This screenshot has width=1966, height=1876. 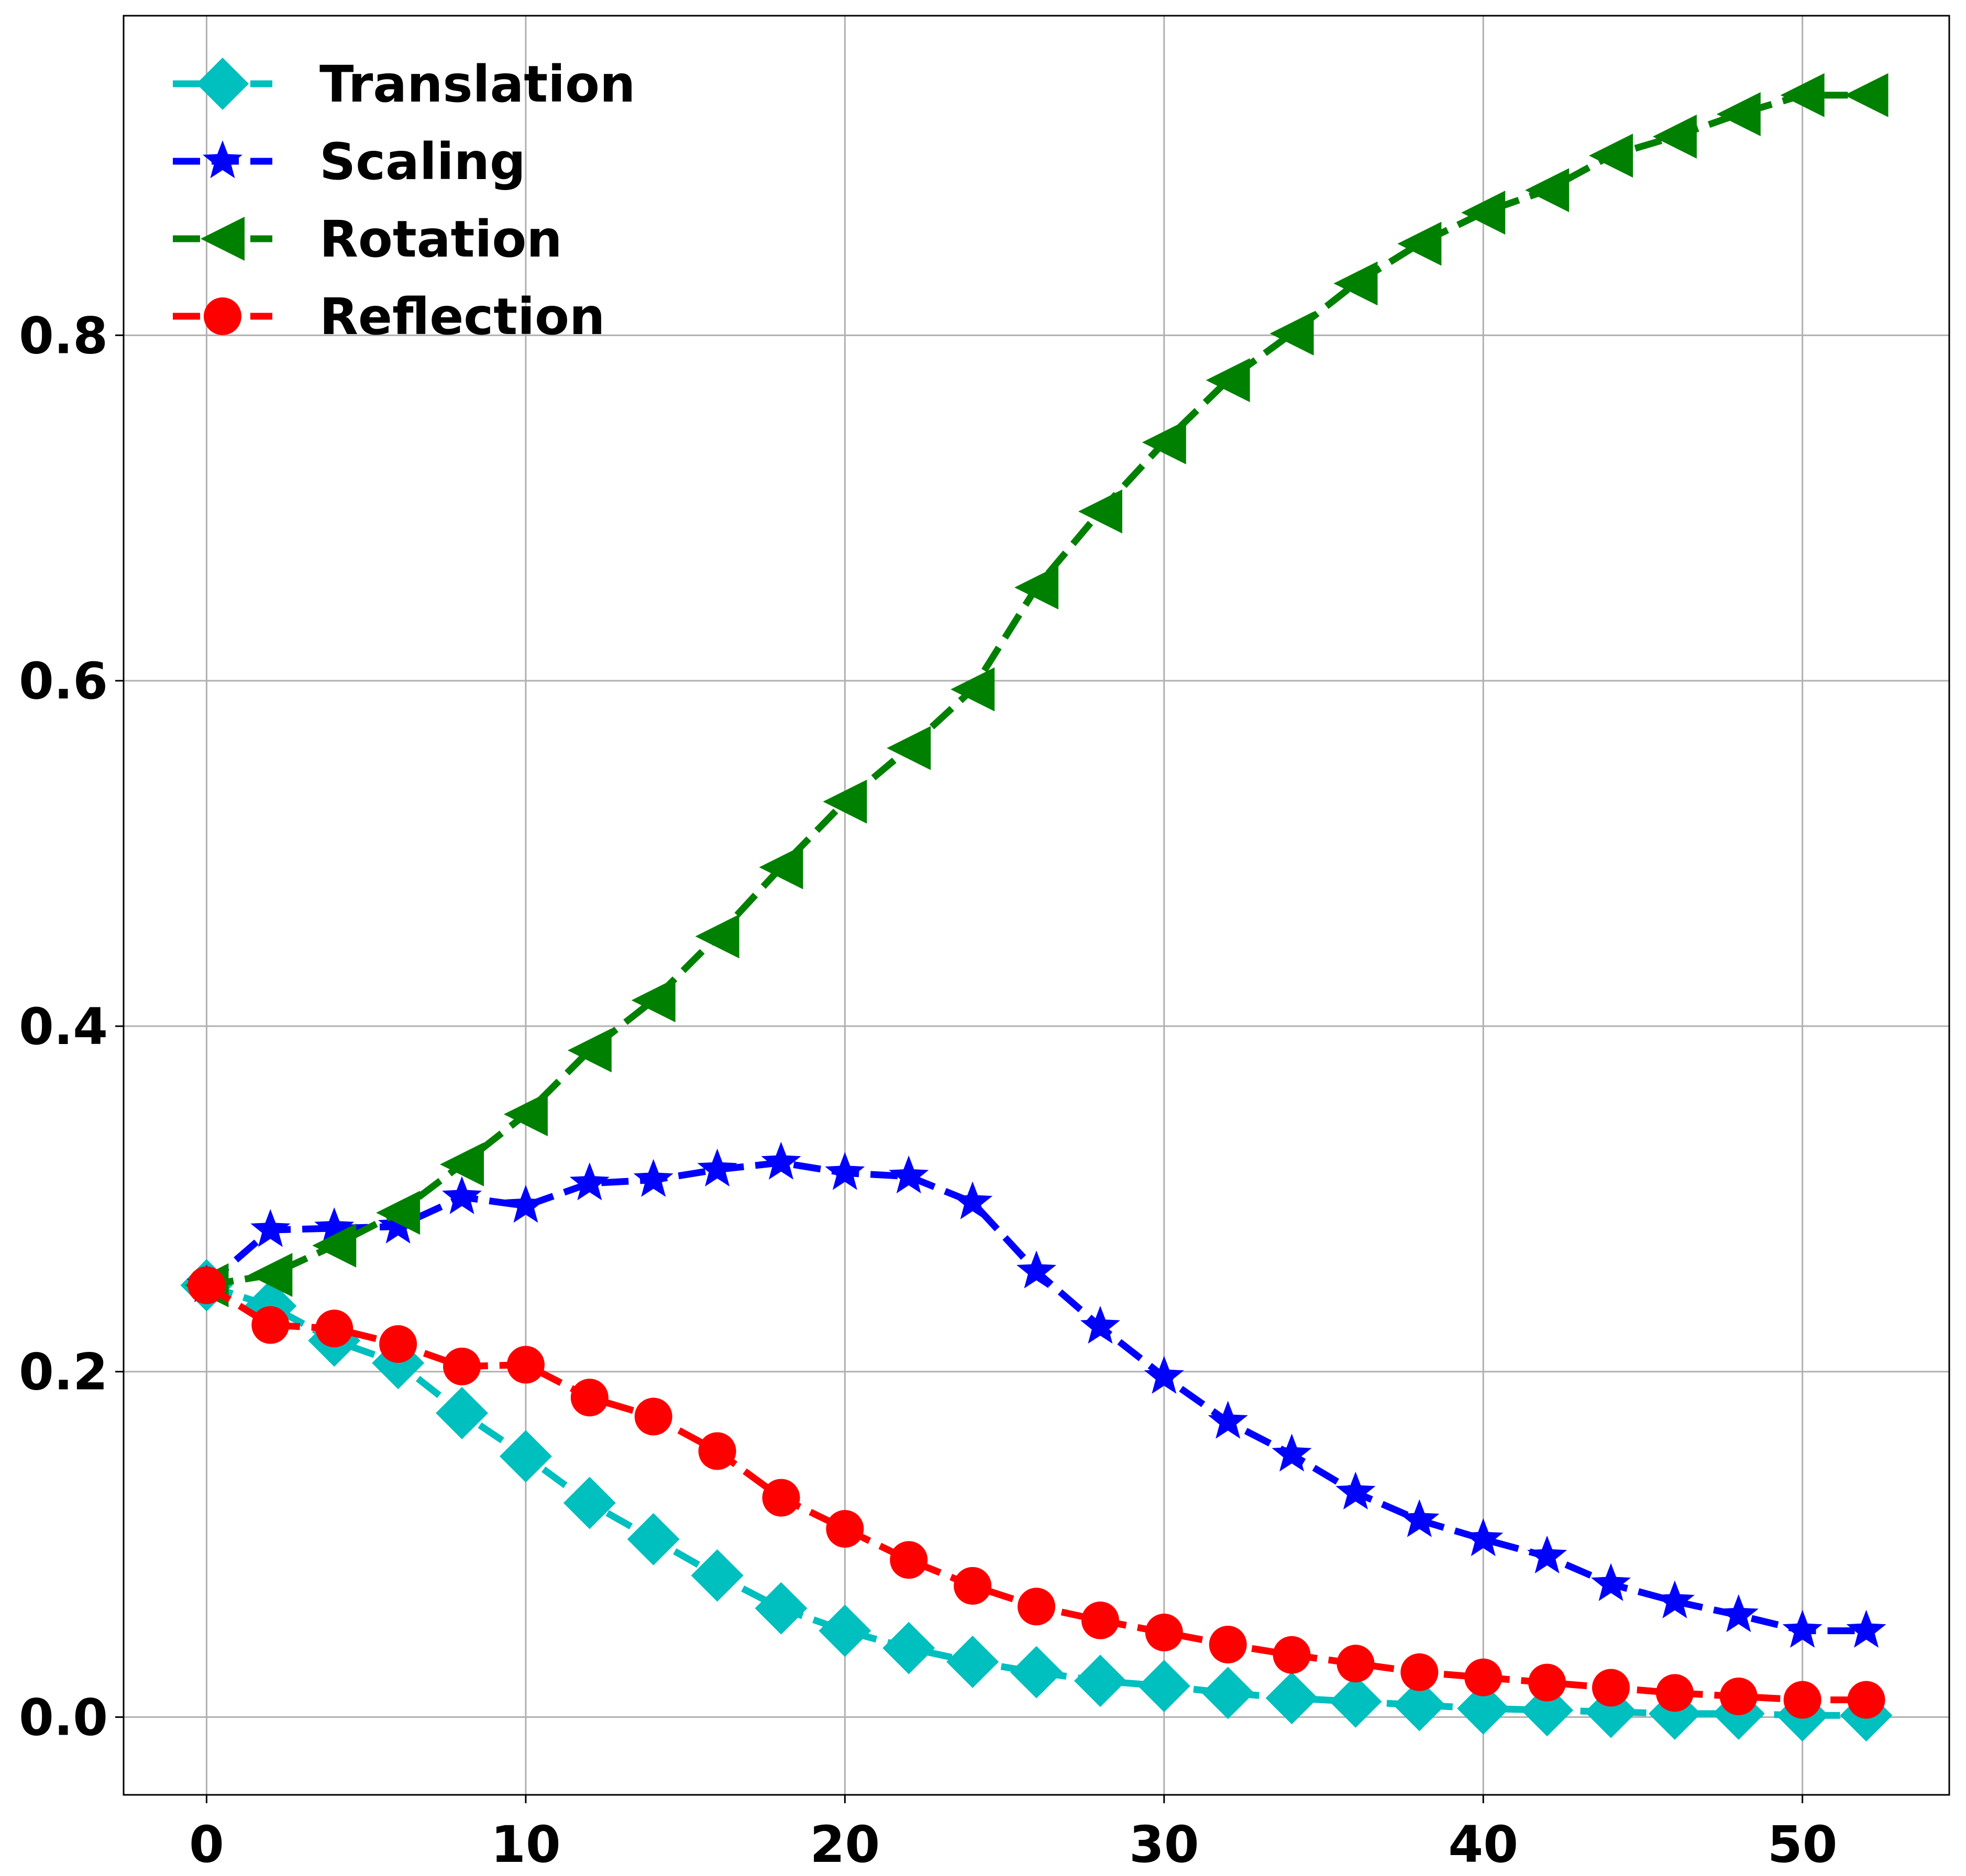 What do you see at coordinates (222, 160) in the screenshot?
I see `legend-marker-scaling` at bounding box center [222, 160].